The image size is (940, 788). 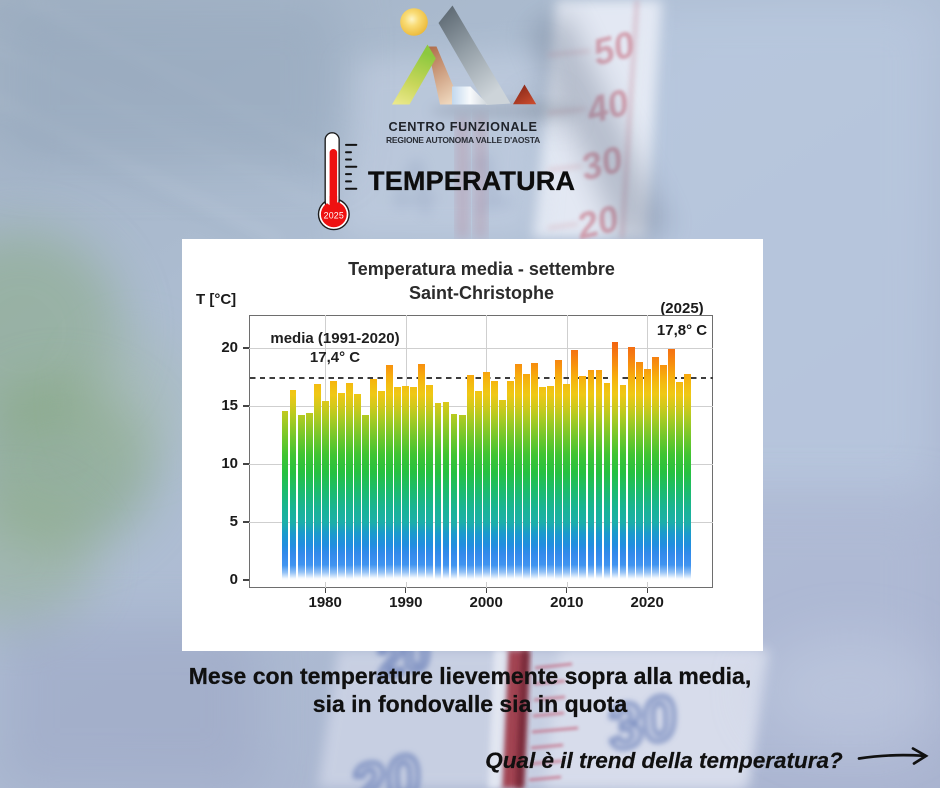 What do you see at coordinates (642, 723) in the screenshot?
I see `svg-text: 30` at bounding box center [642, 723].